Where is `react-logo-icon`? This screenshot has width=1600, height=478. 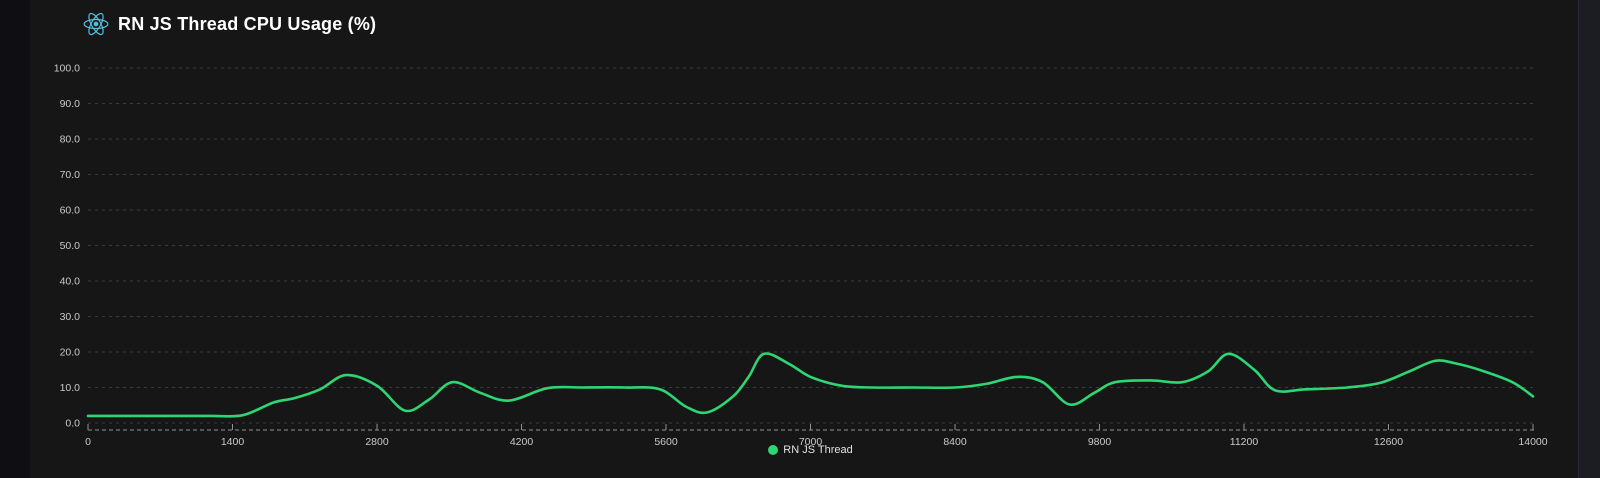 react-logo-icon is located at coordinates (96, 24).